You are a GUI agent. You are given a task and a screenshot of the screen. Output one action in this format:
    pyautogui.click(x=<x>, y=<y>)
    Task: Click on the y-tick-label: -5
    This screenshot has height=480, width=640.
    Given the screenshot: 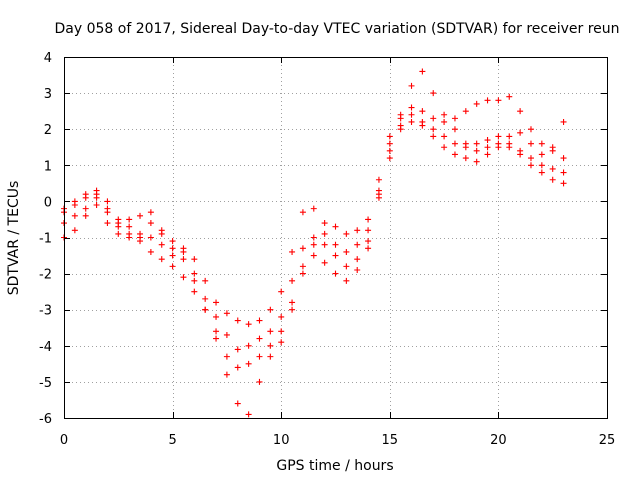 What is the action you would take?
    pyautogui.click(x=45, y=383)
    